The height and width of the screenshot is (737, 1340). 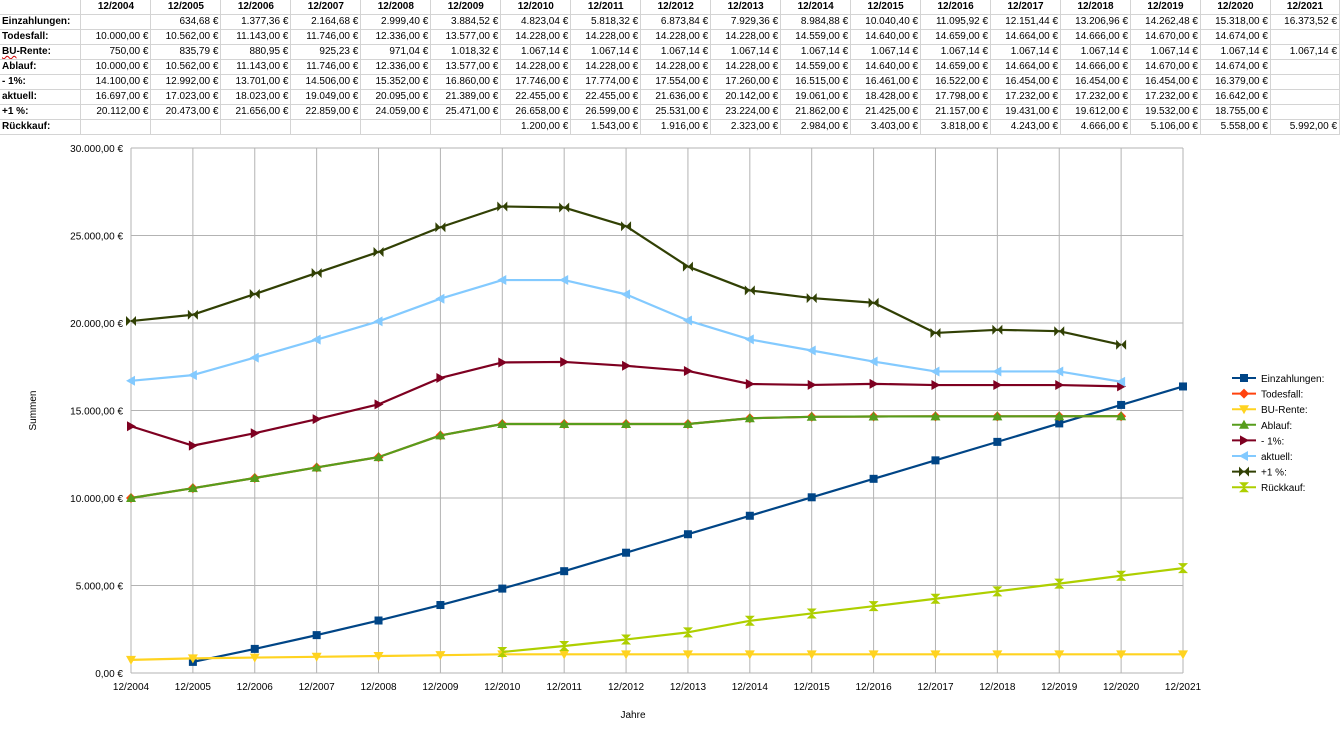 I want to click on table-cell: 26.599,00 €, so click(x=606, y=112).